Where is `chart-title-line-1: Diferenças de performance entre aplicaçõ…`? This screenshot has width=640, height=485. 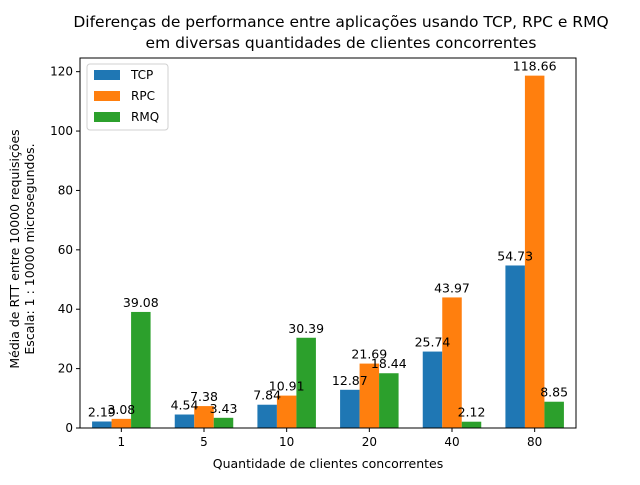 chart-title-line-1: Diferenças de performance entre aplicaçõ… is located at coordinates (340, 22).